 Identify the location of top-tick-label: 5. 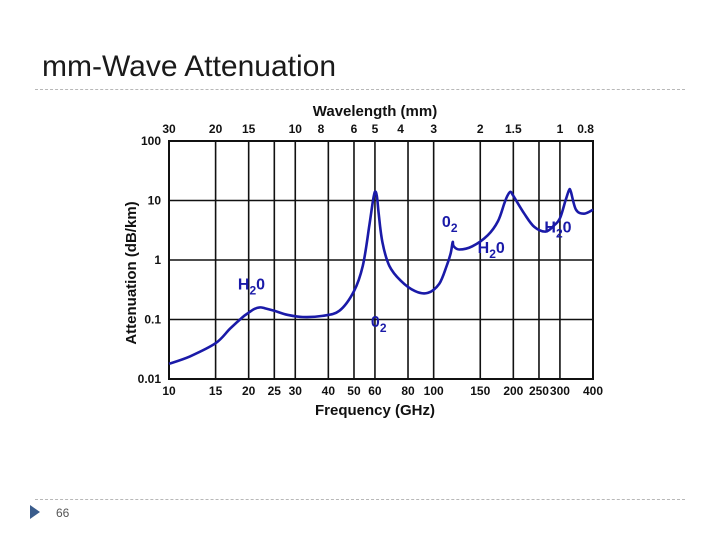
(375, 129).